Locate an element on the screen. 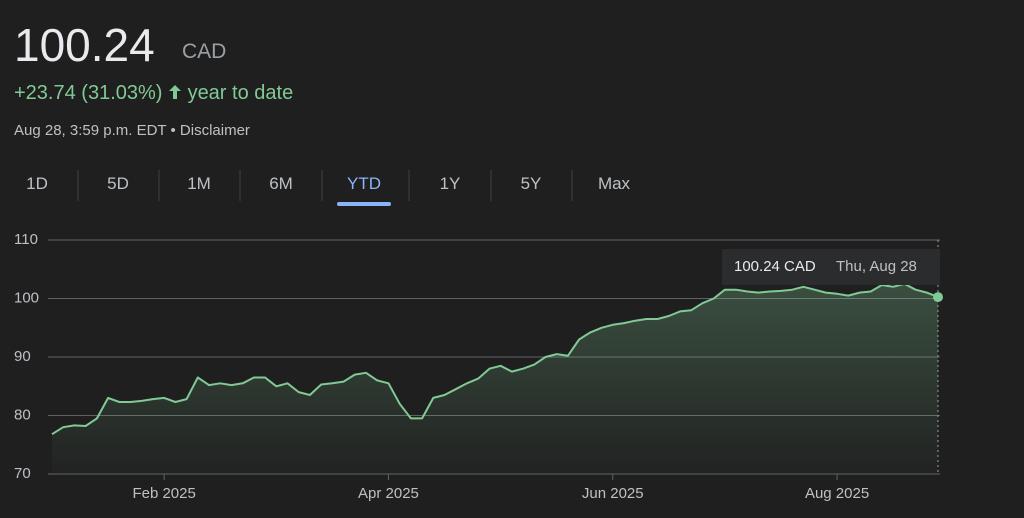  x-tick-label: Jun 2025 is located at coordinates (613, 493).